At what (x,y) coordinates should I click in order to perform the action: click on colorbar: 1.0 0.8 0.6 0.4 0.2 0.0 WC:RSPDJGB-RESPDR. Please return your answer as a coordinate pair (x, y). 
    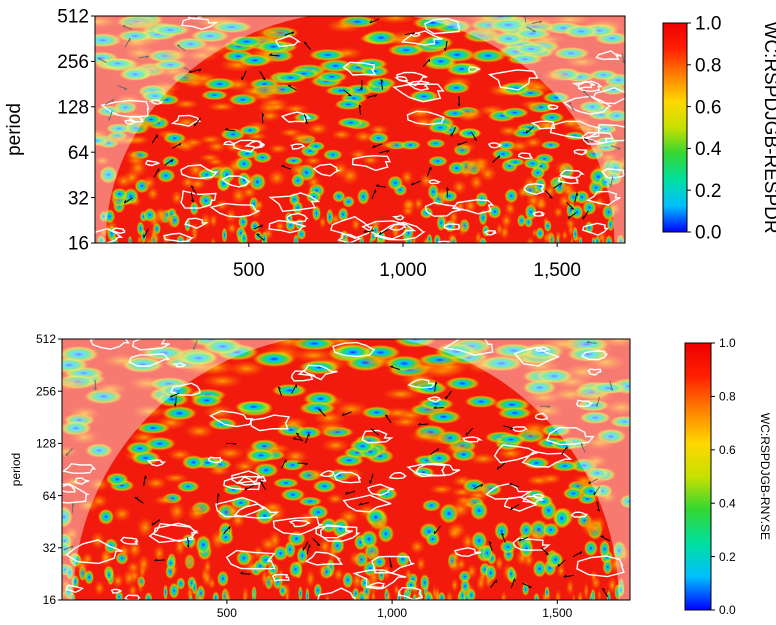
    Looking at the image, I should click on (719, 129).